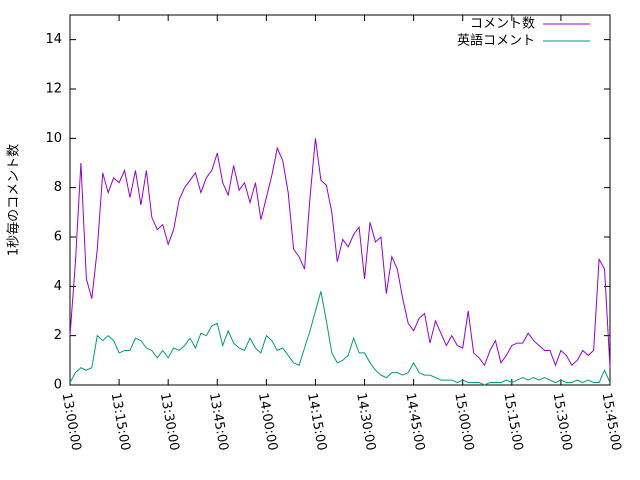 The width and height of the screenshot is (640, 480). I want to click on x-tick-label: 13:45:00, so click(218, 422).